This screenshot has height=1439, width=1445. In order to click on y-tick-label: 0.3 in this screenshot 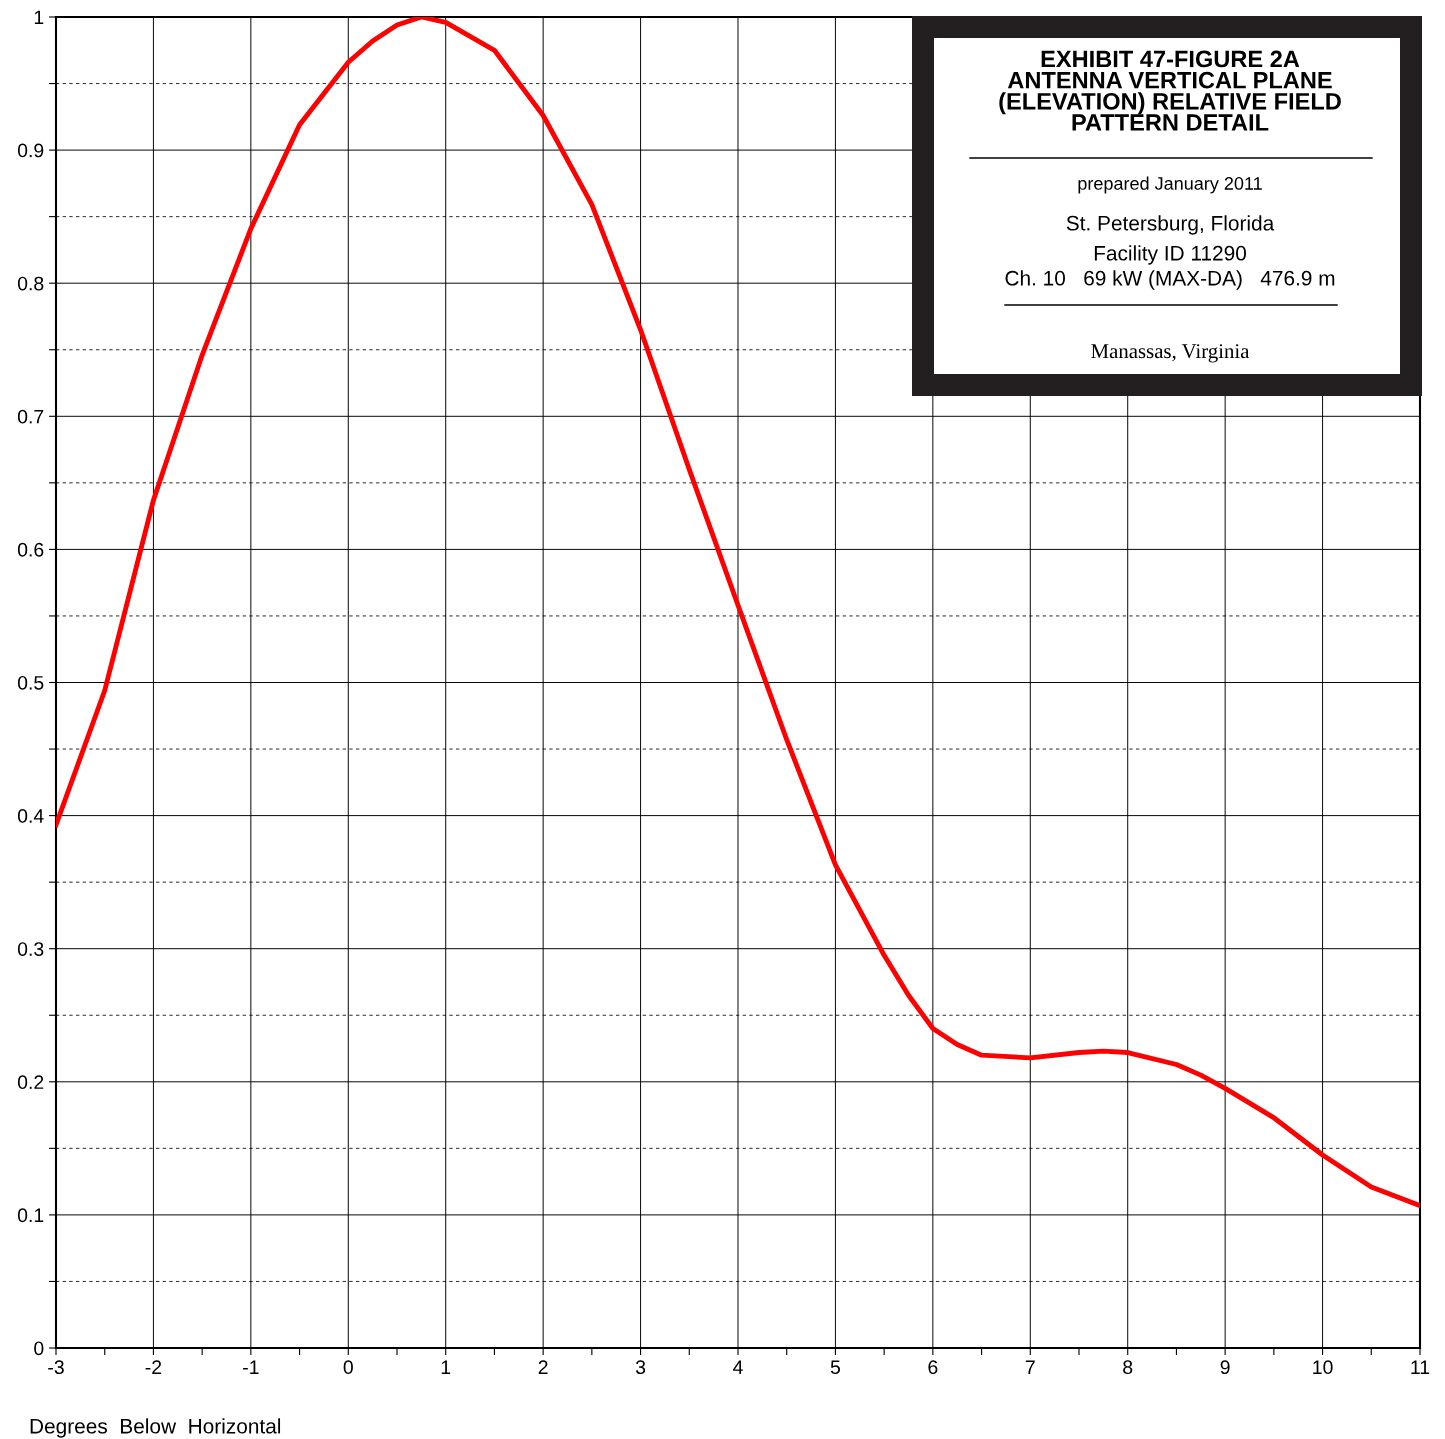, I will do `click(30, 949)`.